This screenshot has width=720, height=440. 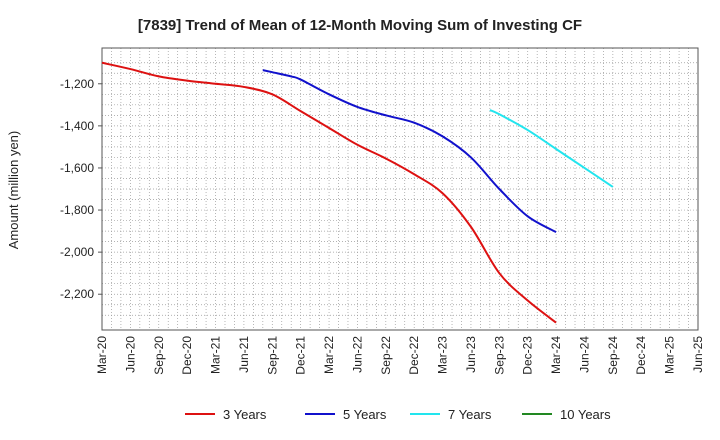 I want to click on x-tick-label: Mar-23, so click(x=443, y=355).